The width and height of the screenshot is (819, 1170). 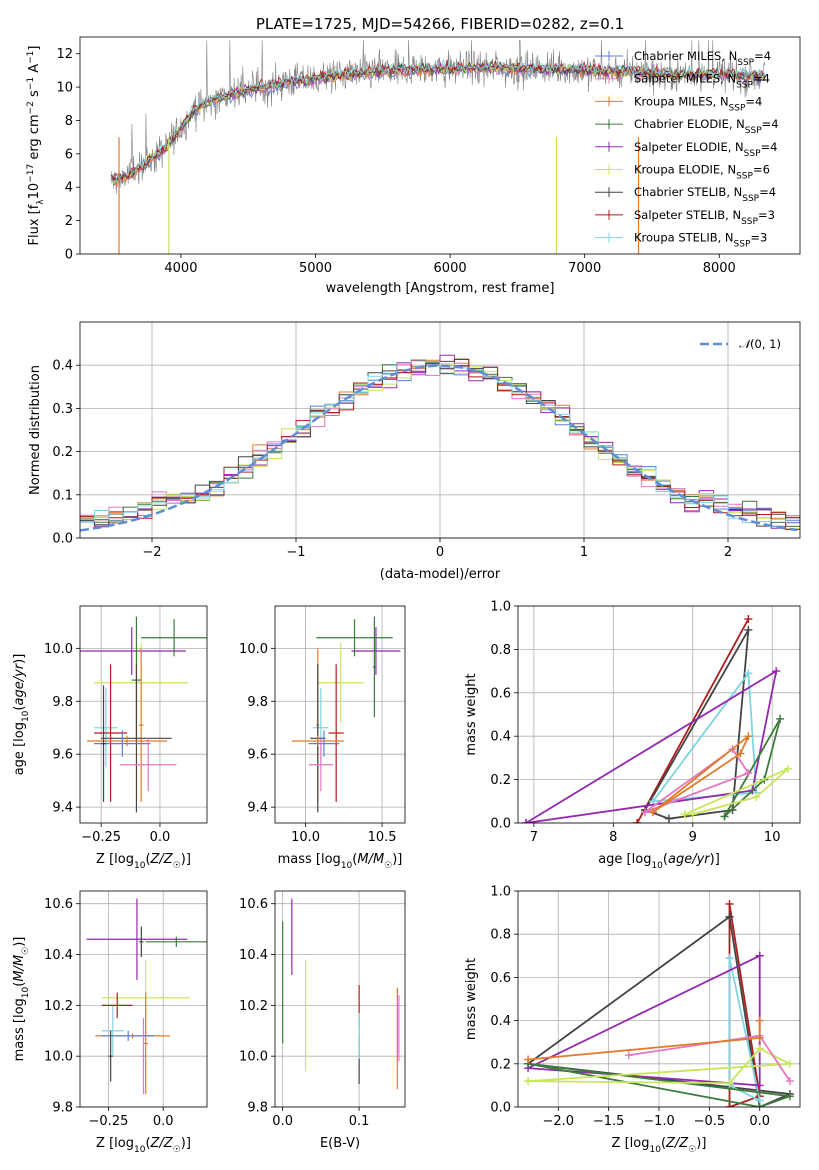 I want to click on y-tick-label: 0, so click(x=69, y=255).